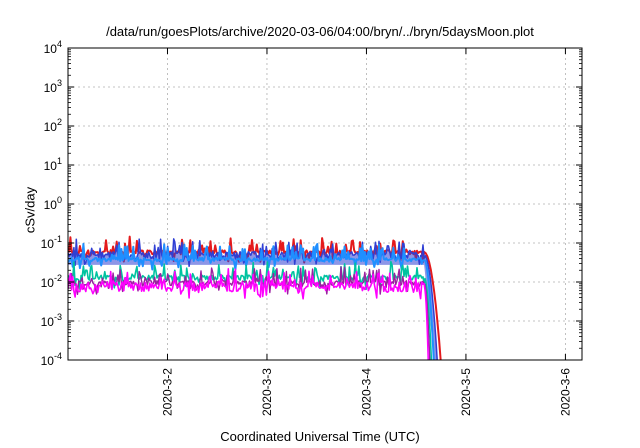 The height and width of the screenshot is (448, 640). What do you see at coordinates (51, 359) in the screenshot?
I see `y-tick-label: 10⁻⁴` at bounding box center [51, 359].